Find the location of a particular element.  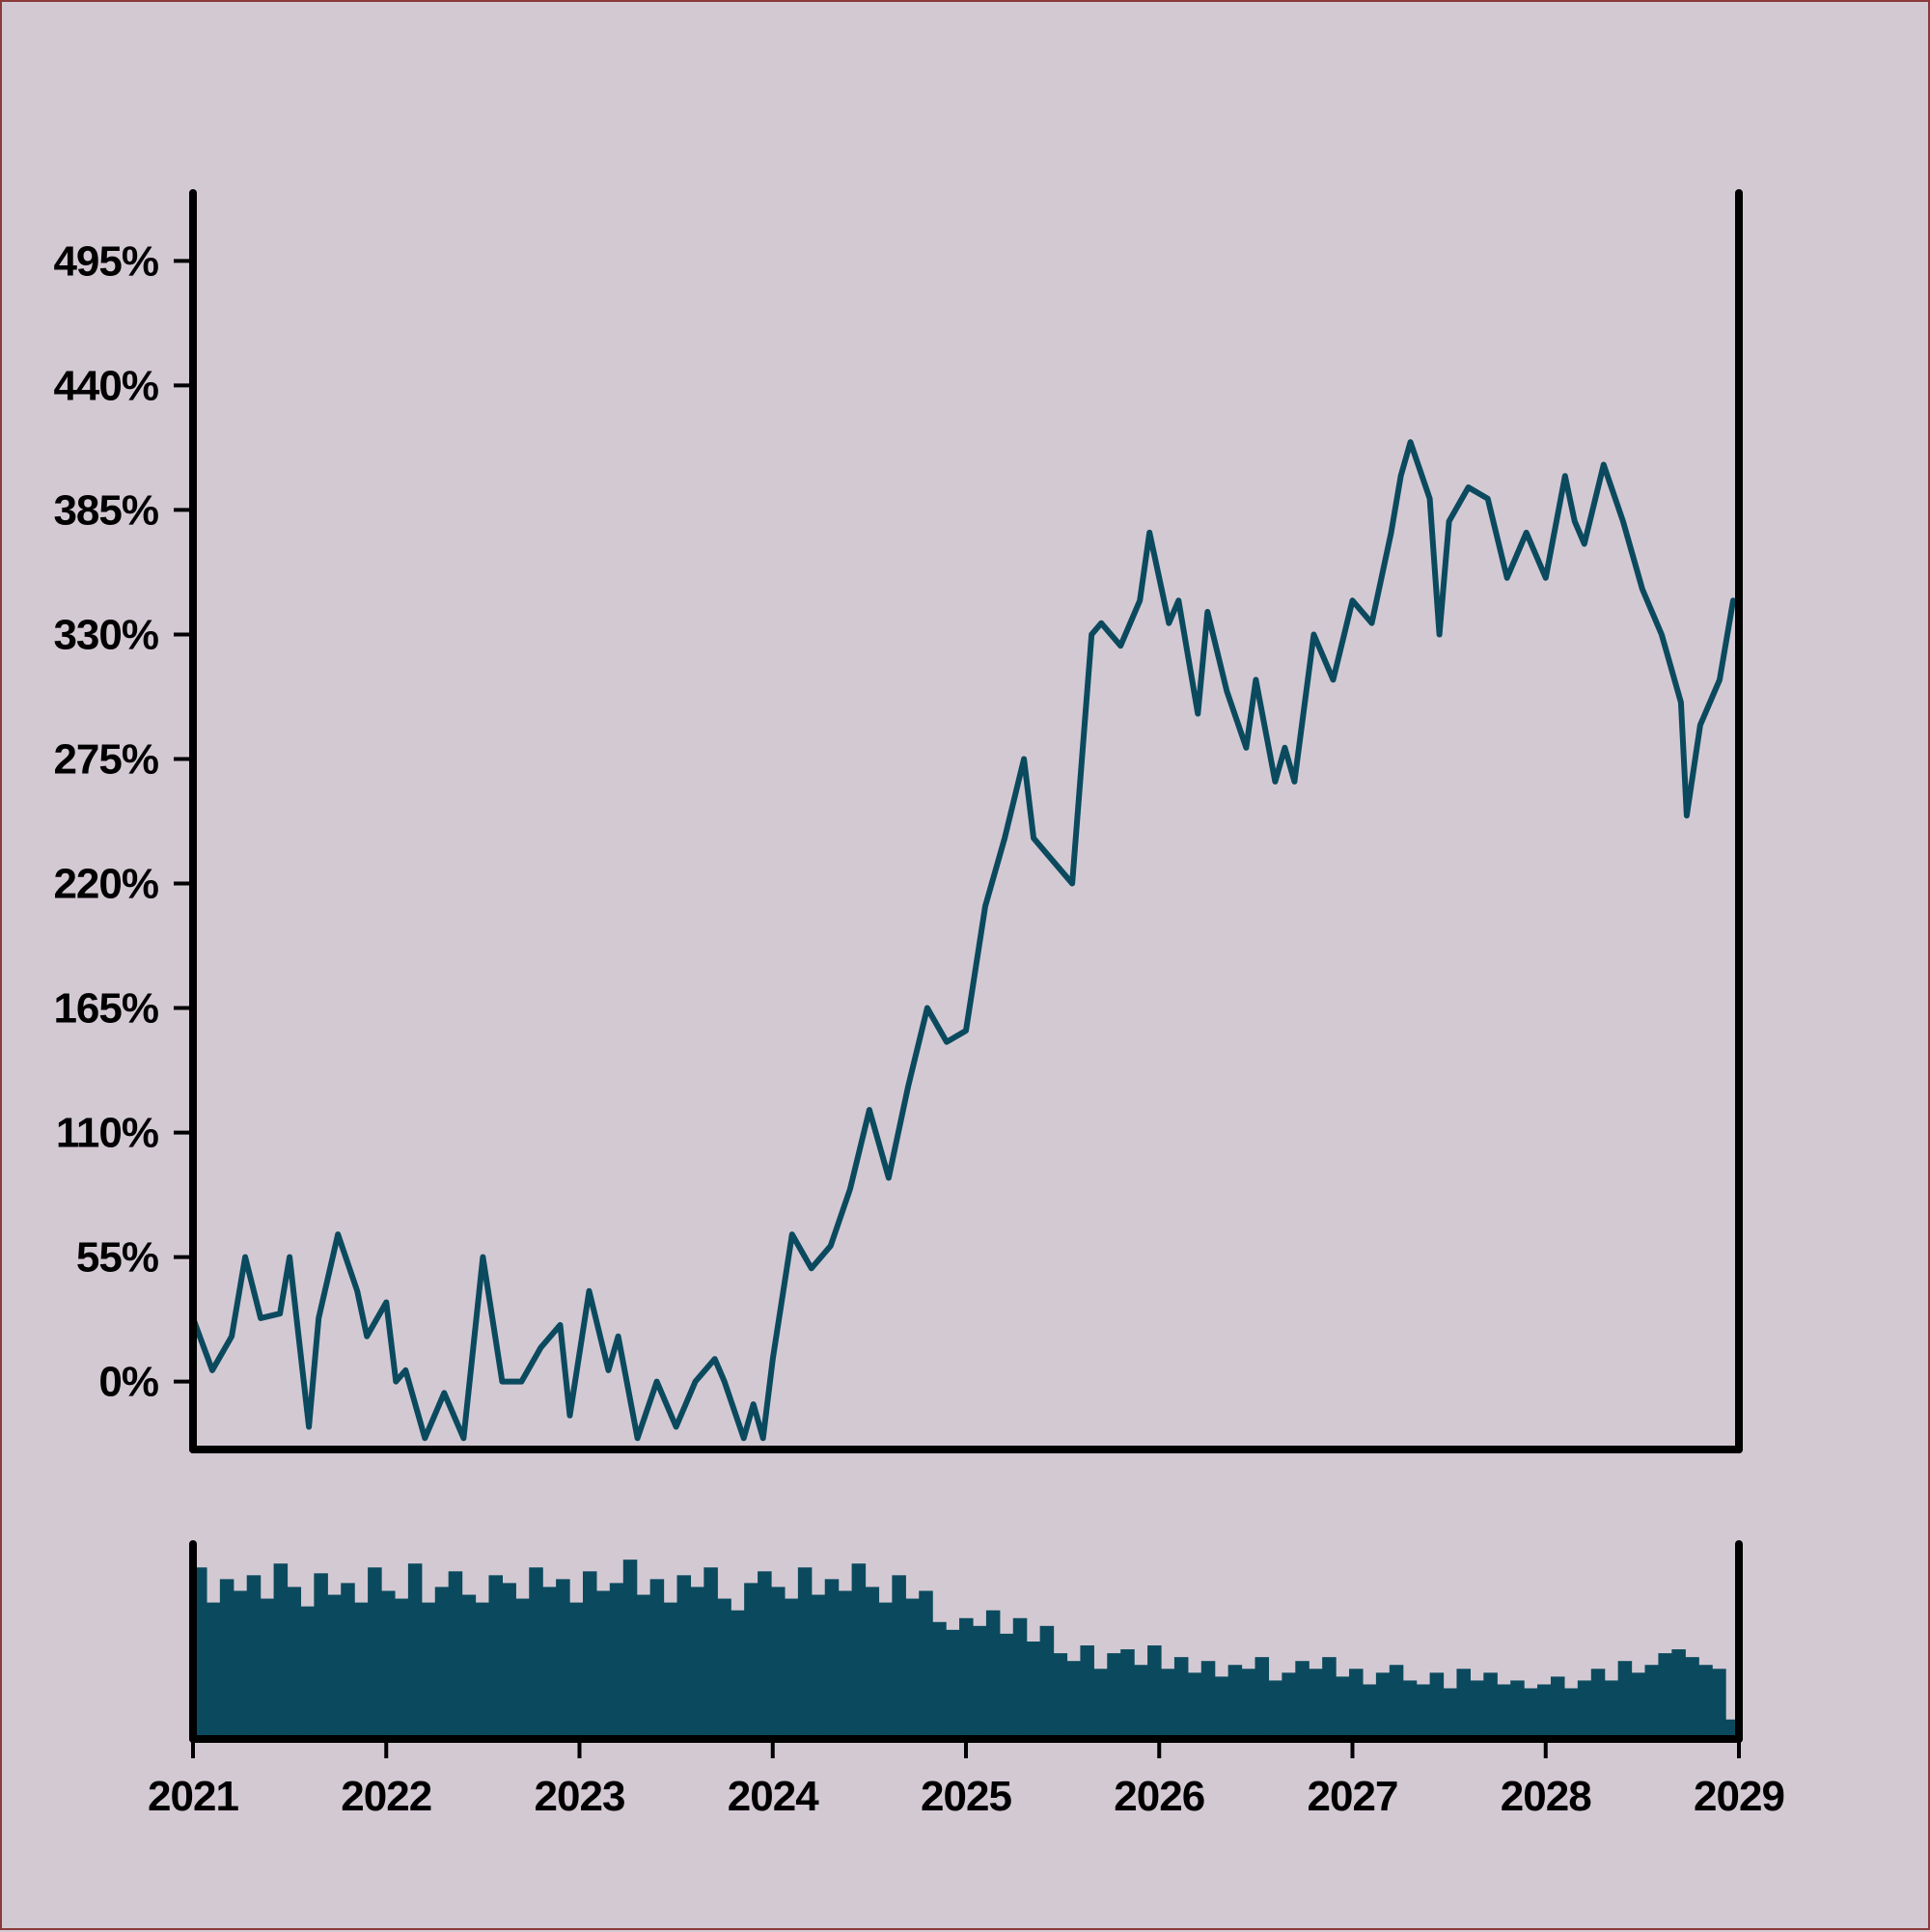

x-tick-label: 2028 is located at coordinates (1546, 1796).